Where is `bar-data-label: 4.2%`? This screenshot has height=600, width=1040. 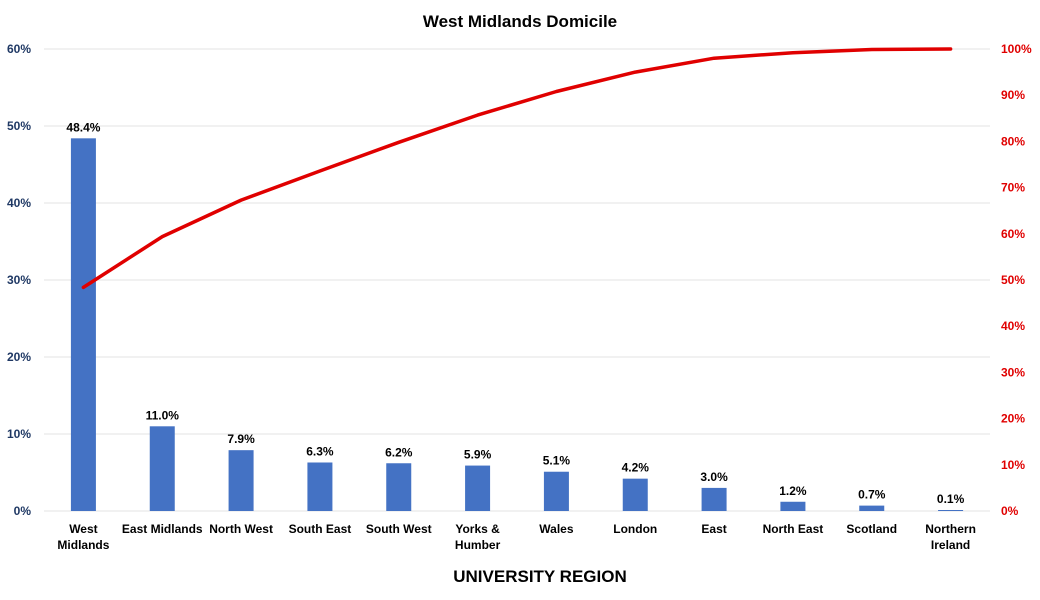 bar-data-label: 4.2% is located at coordinates (636, 468).